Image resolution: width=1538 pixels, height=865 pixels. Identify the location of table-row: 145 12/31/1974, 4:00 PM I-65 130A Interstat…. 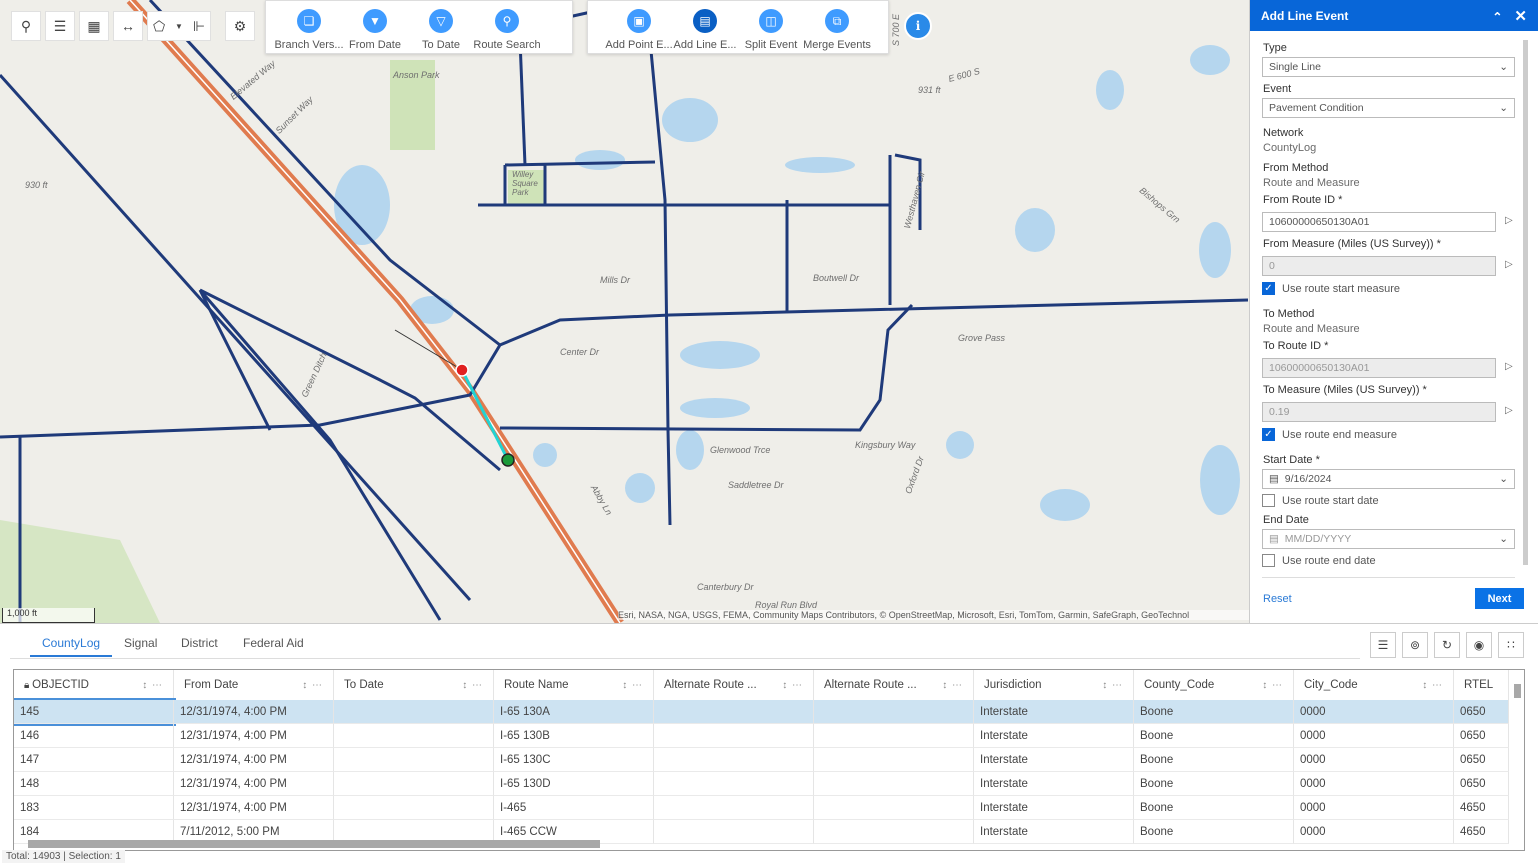
(761, 712).